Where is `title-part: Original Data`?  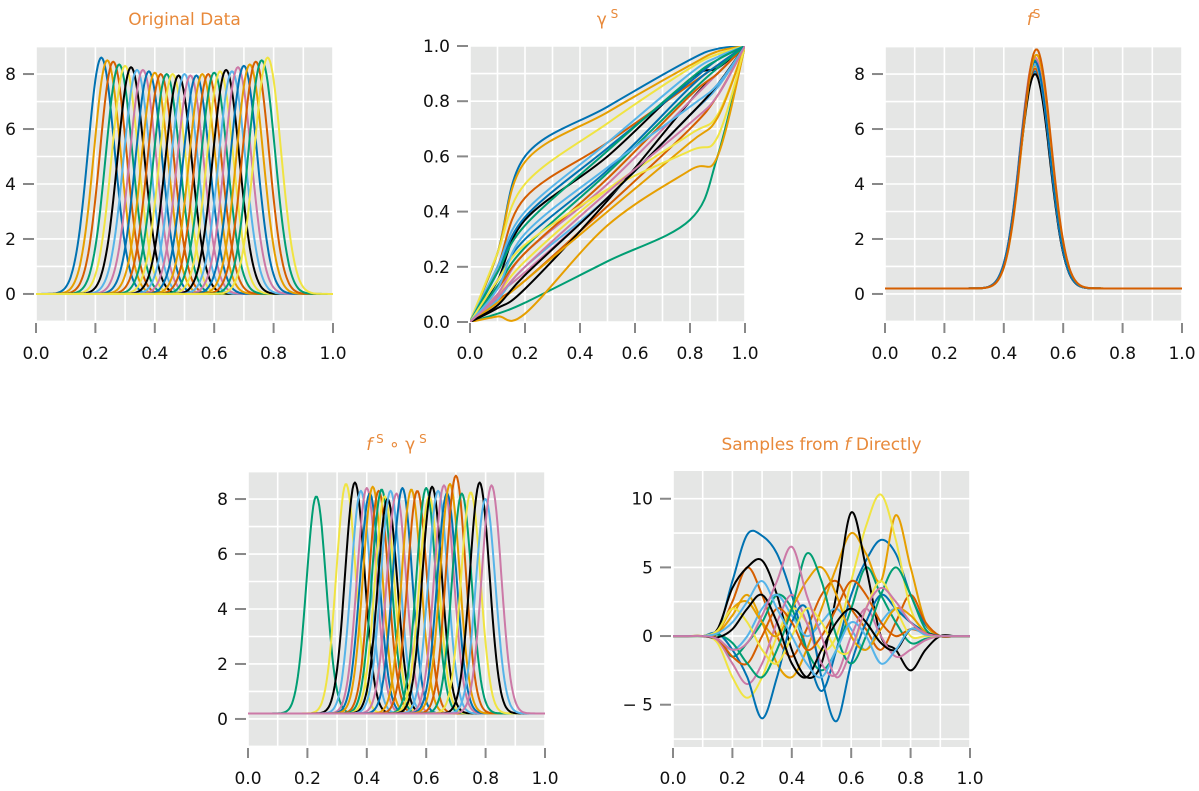
title-part: Original Data is located at coordinates (184, 20).